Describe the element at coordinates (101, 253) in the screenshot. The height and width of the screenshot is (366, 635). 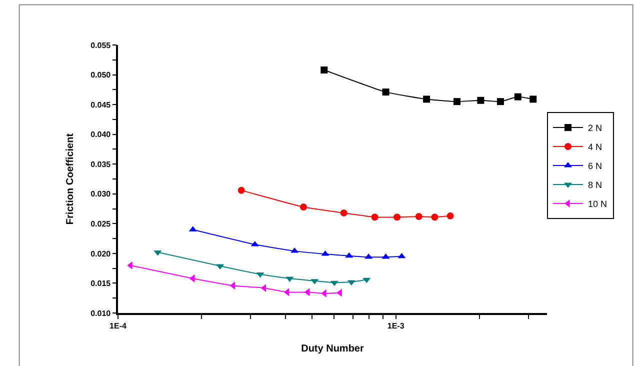
I see `y-tick-label: 0.020` at that location.